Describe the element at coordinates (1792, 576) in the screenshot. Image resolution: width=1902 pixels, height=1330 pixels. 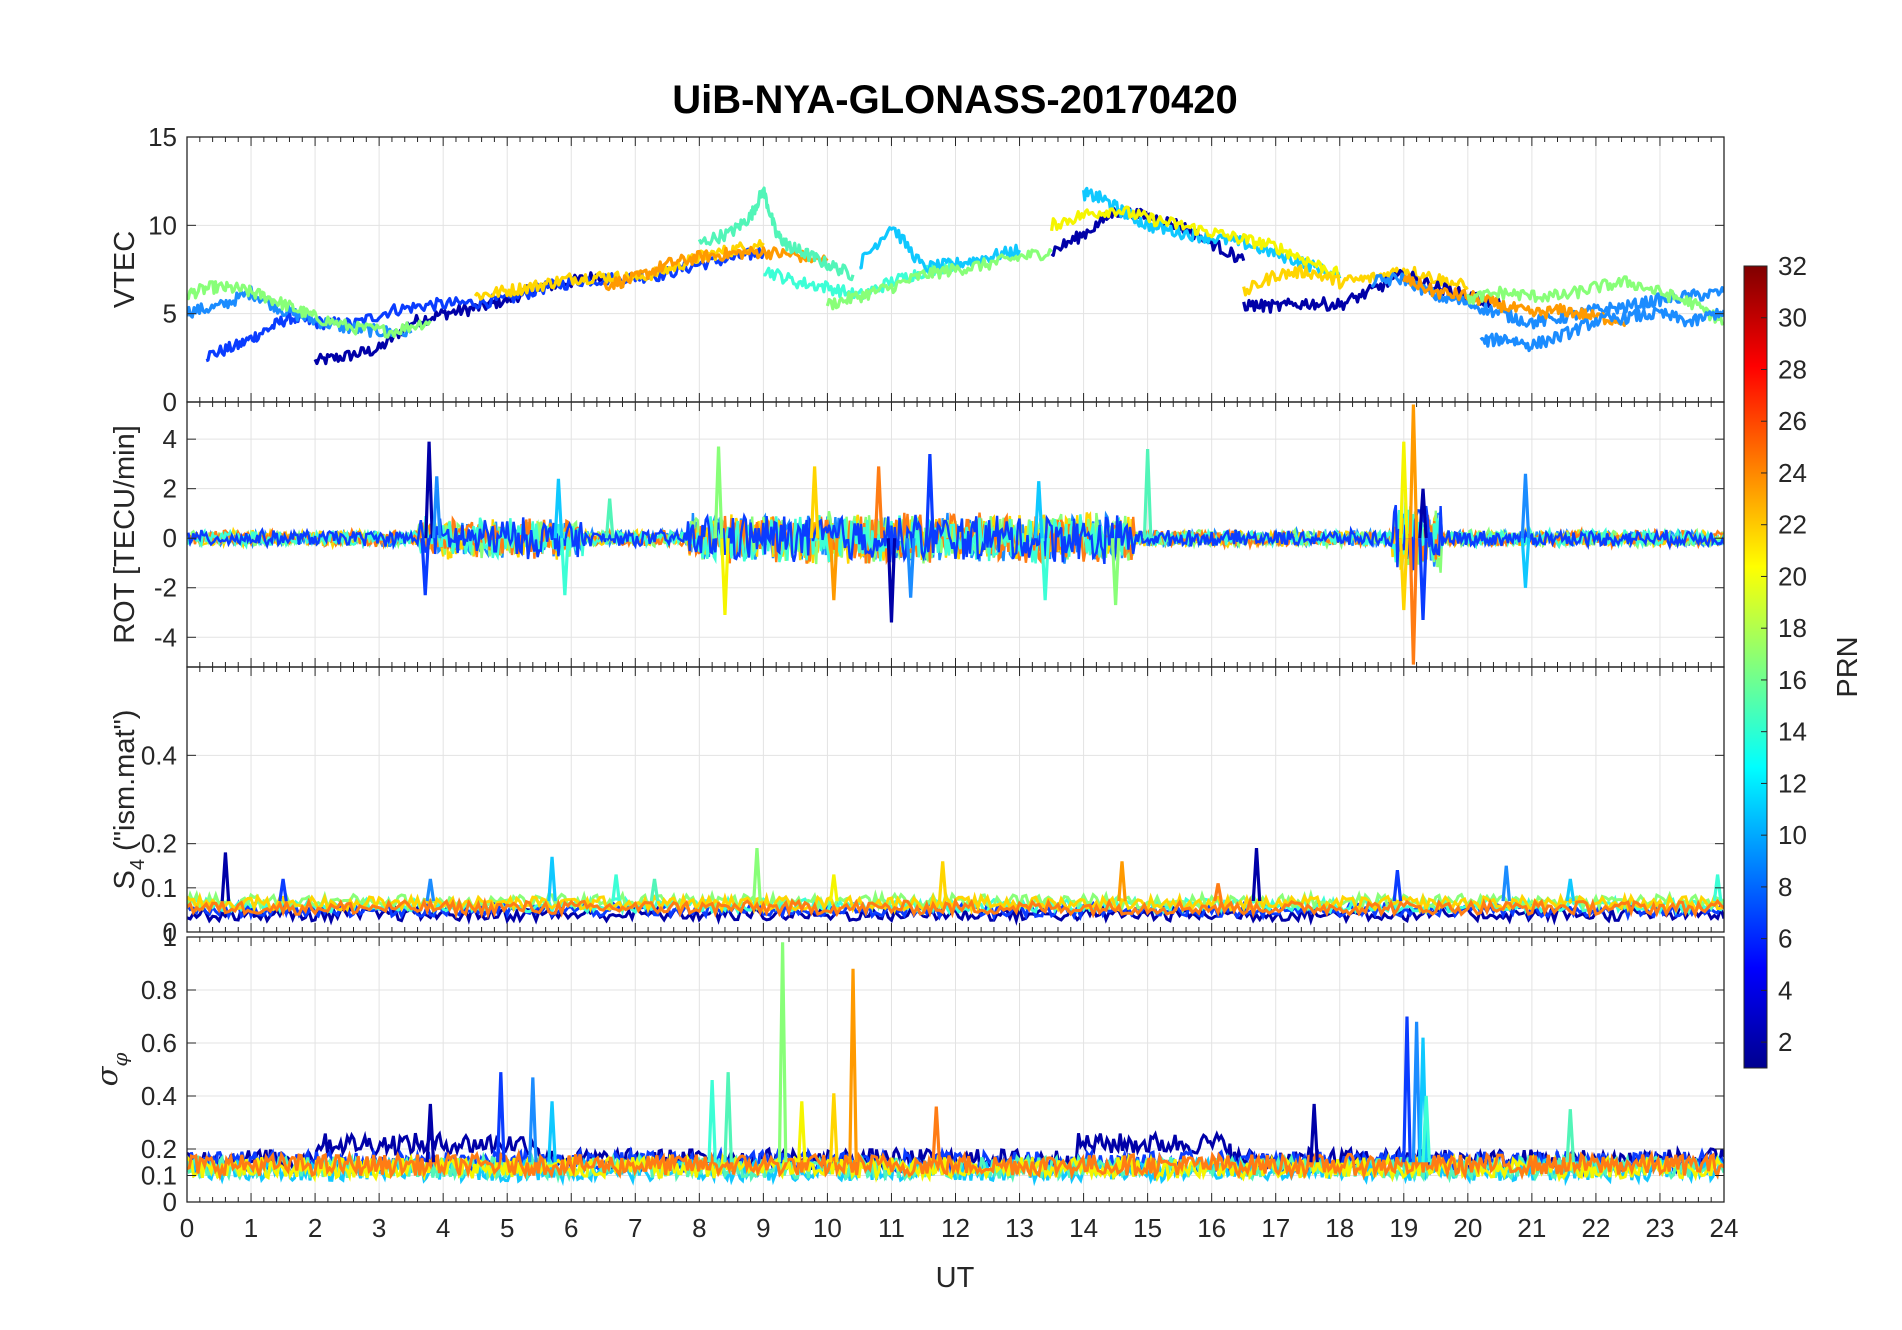
I see `colorbar-tick-label: 20` at that location.